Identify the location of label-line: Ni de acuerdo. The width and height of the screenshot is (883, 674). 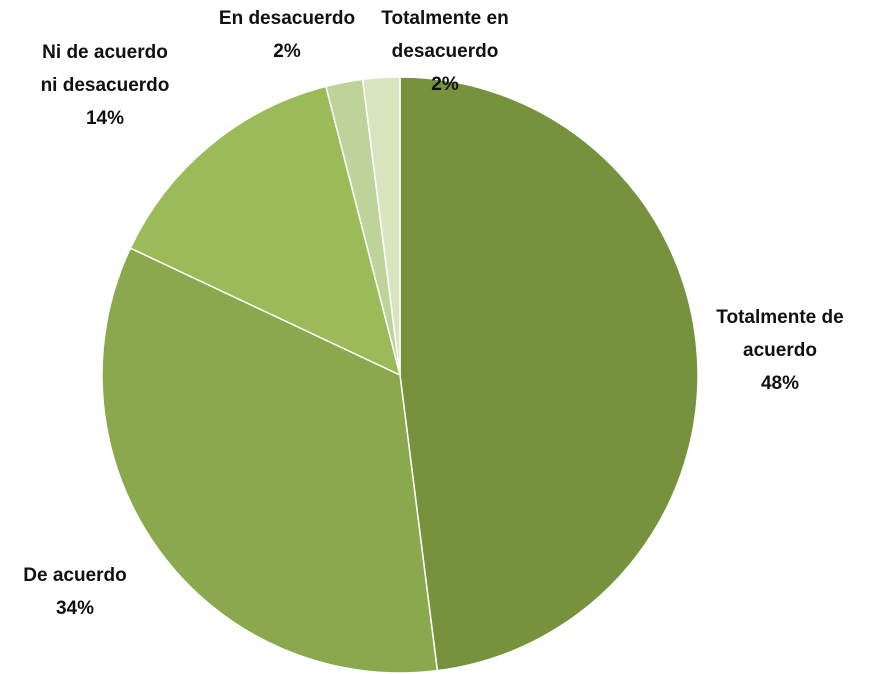
(105, 52).